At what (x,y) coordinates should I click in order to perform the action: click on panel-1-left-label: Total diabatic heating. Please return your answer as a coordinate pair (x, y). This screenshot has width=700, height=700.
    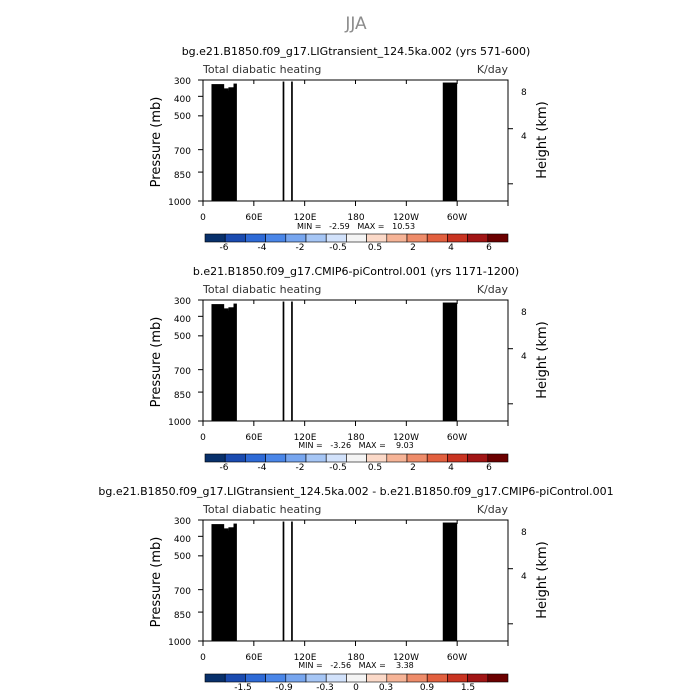
    Looking at the image, I should click on (261, 69).